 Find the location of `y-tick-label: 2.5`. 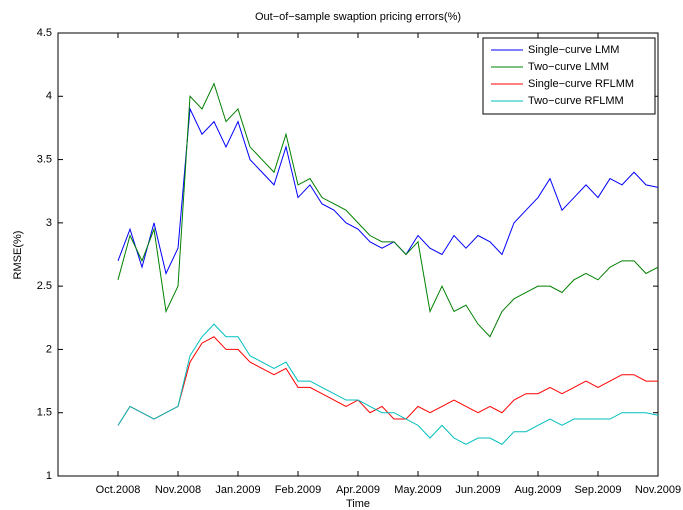

y-tick-label: 2.5 is located at coordinates (44, 286).